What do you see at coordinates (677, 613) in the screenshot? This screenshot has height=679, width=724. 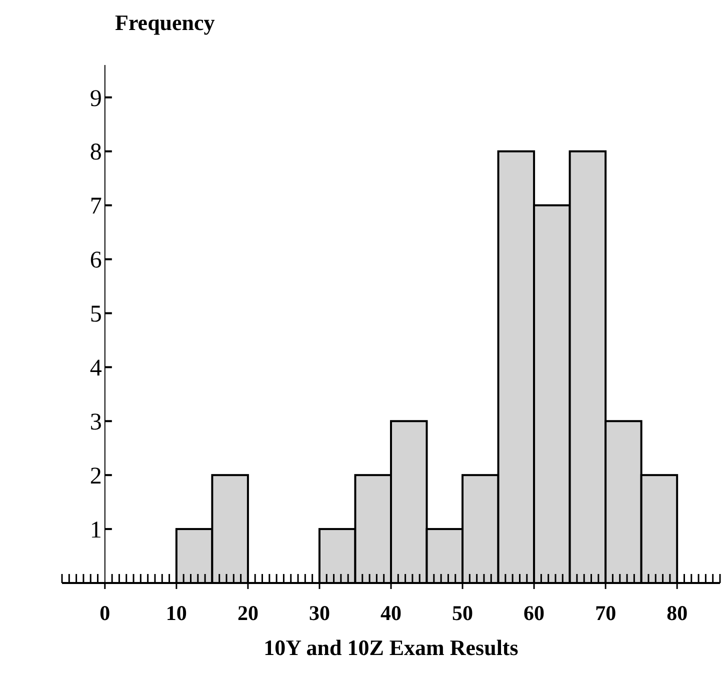 I see `x-tick-label: 80` at bounding box center [677, 613].